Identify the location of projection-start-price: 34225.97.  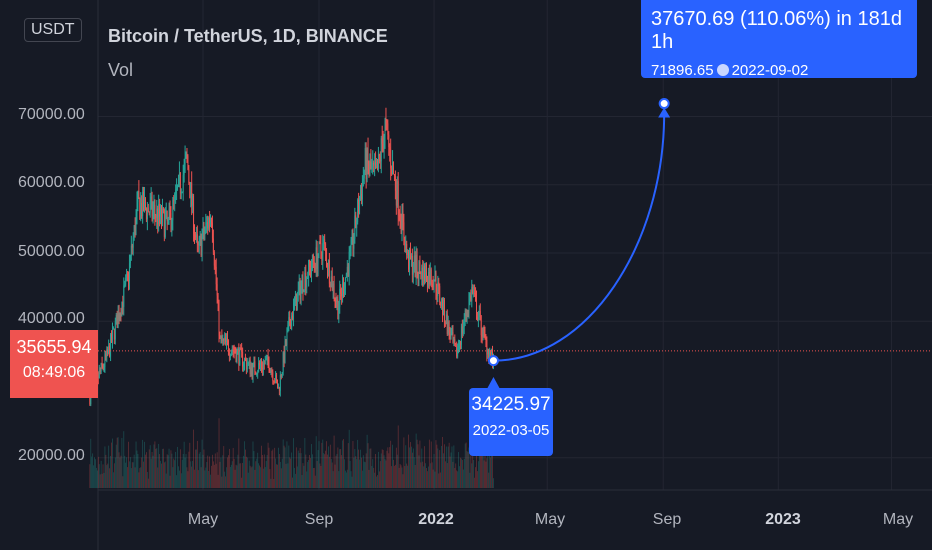
(511, 404).